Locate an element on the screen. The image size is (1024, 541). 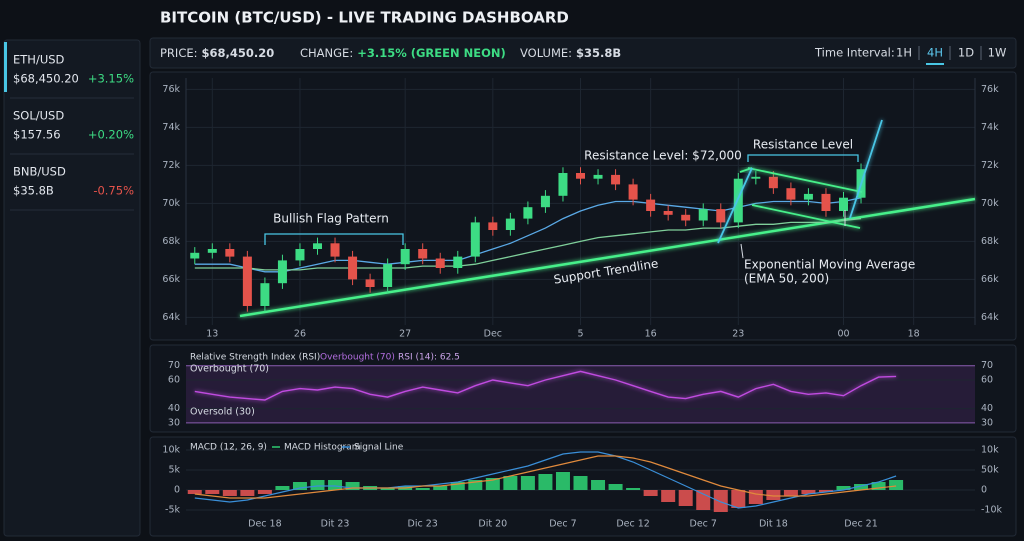
y-tick-label: 5k is located at coordinates (174, 470).